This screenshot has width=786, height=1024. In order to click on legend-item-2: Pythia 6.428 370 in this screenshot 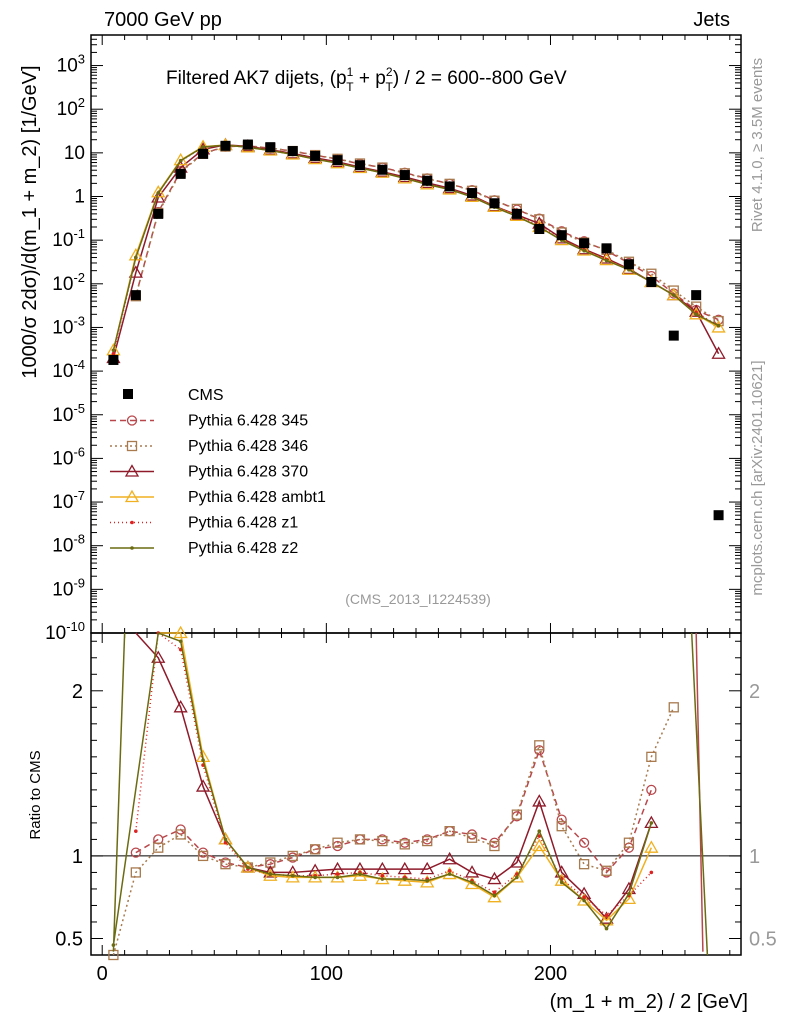, I will do `click(209, 472)`.